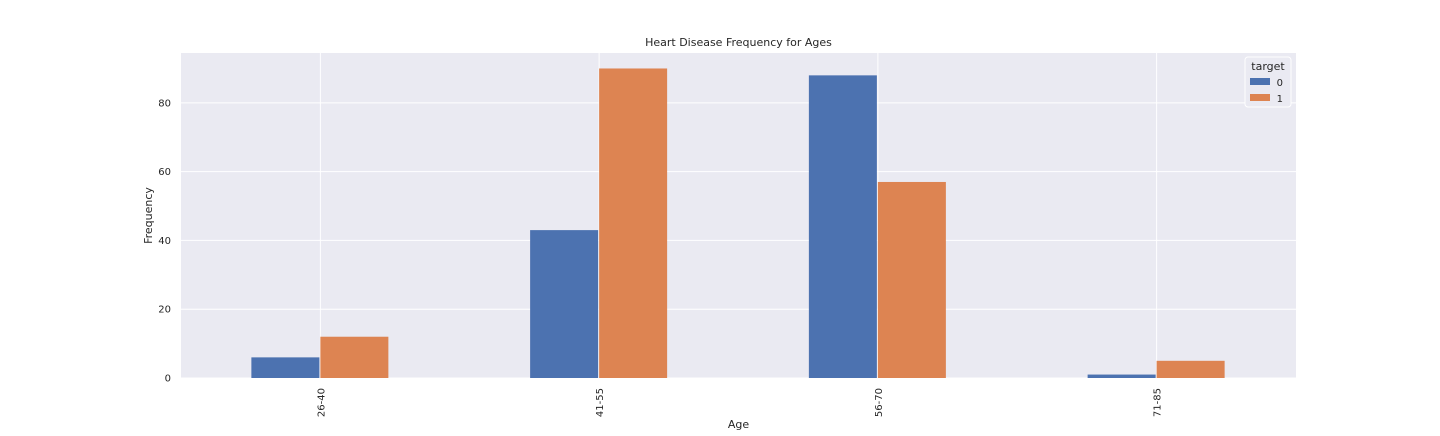 The image size is (1440, 436). Describe the element at coordinates (739, 402) in the screenshot. I see `x-tick-labels: 26-40 41-55 56-70 71-85` at that location.